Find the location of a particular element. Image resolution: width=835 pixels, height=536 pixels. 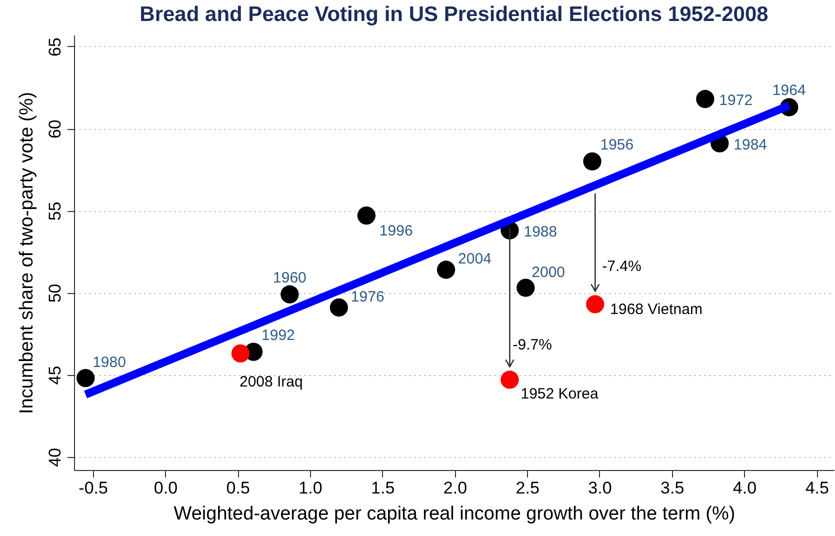

y-tick-label: 45 is located at coordinates (55, 375).